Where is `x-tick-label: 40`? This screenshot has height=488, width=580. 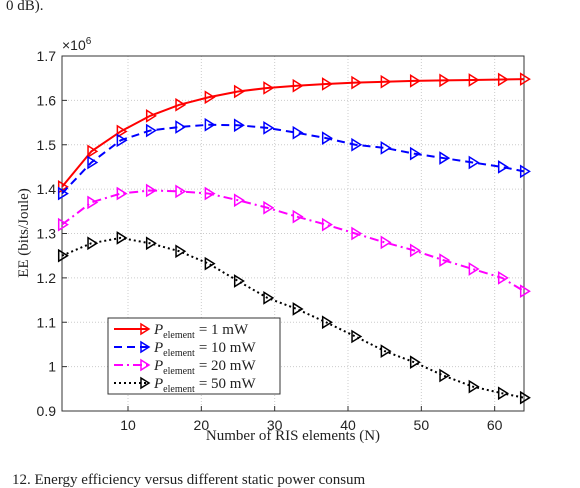 x-tick-label: 40 is located at coordinates (348, 425).